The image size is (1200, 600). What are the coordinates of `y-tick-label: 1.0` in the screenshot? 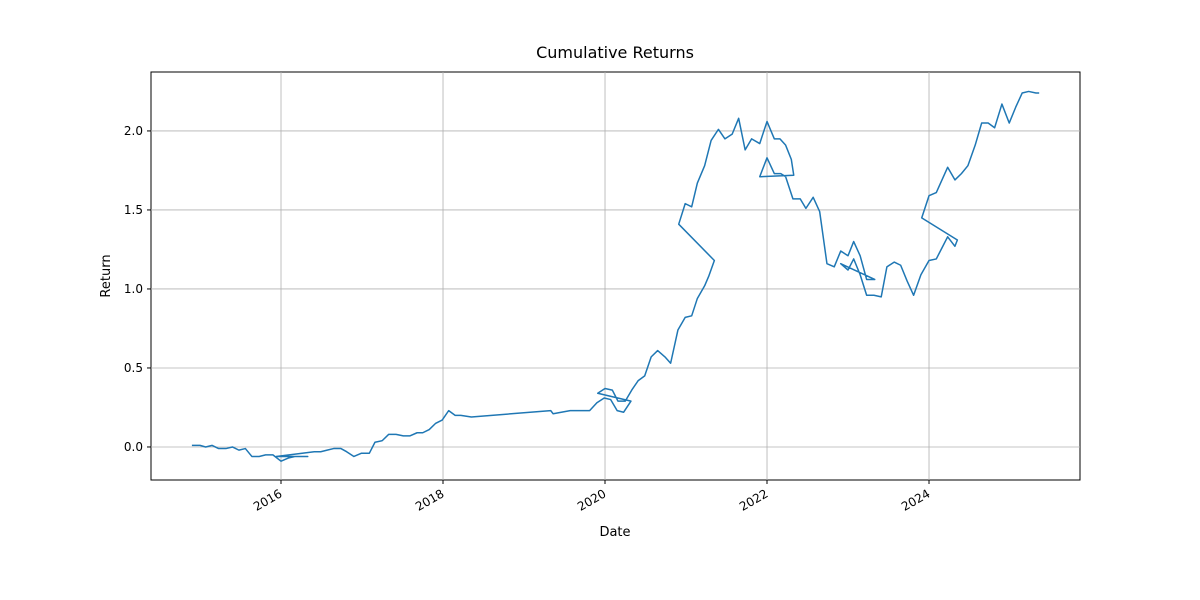 It's located at (133, 289).